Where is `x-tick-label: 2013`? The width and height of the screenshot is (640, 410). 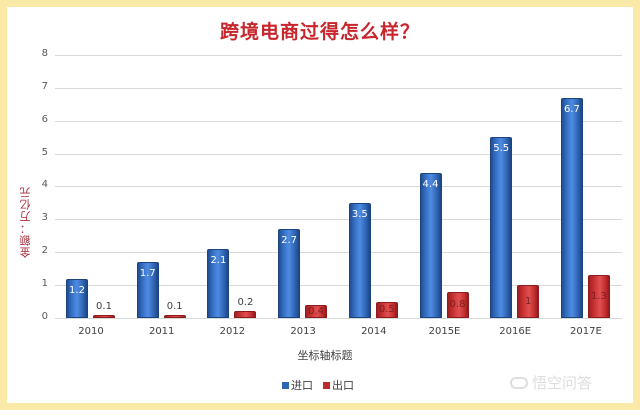 x-tick-label: 2013 is located at coordinates (303, 331).